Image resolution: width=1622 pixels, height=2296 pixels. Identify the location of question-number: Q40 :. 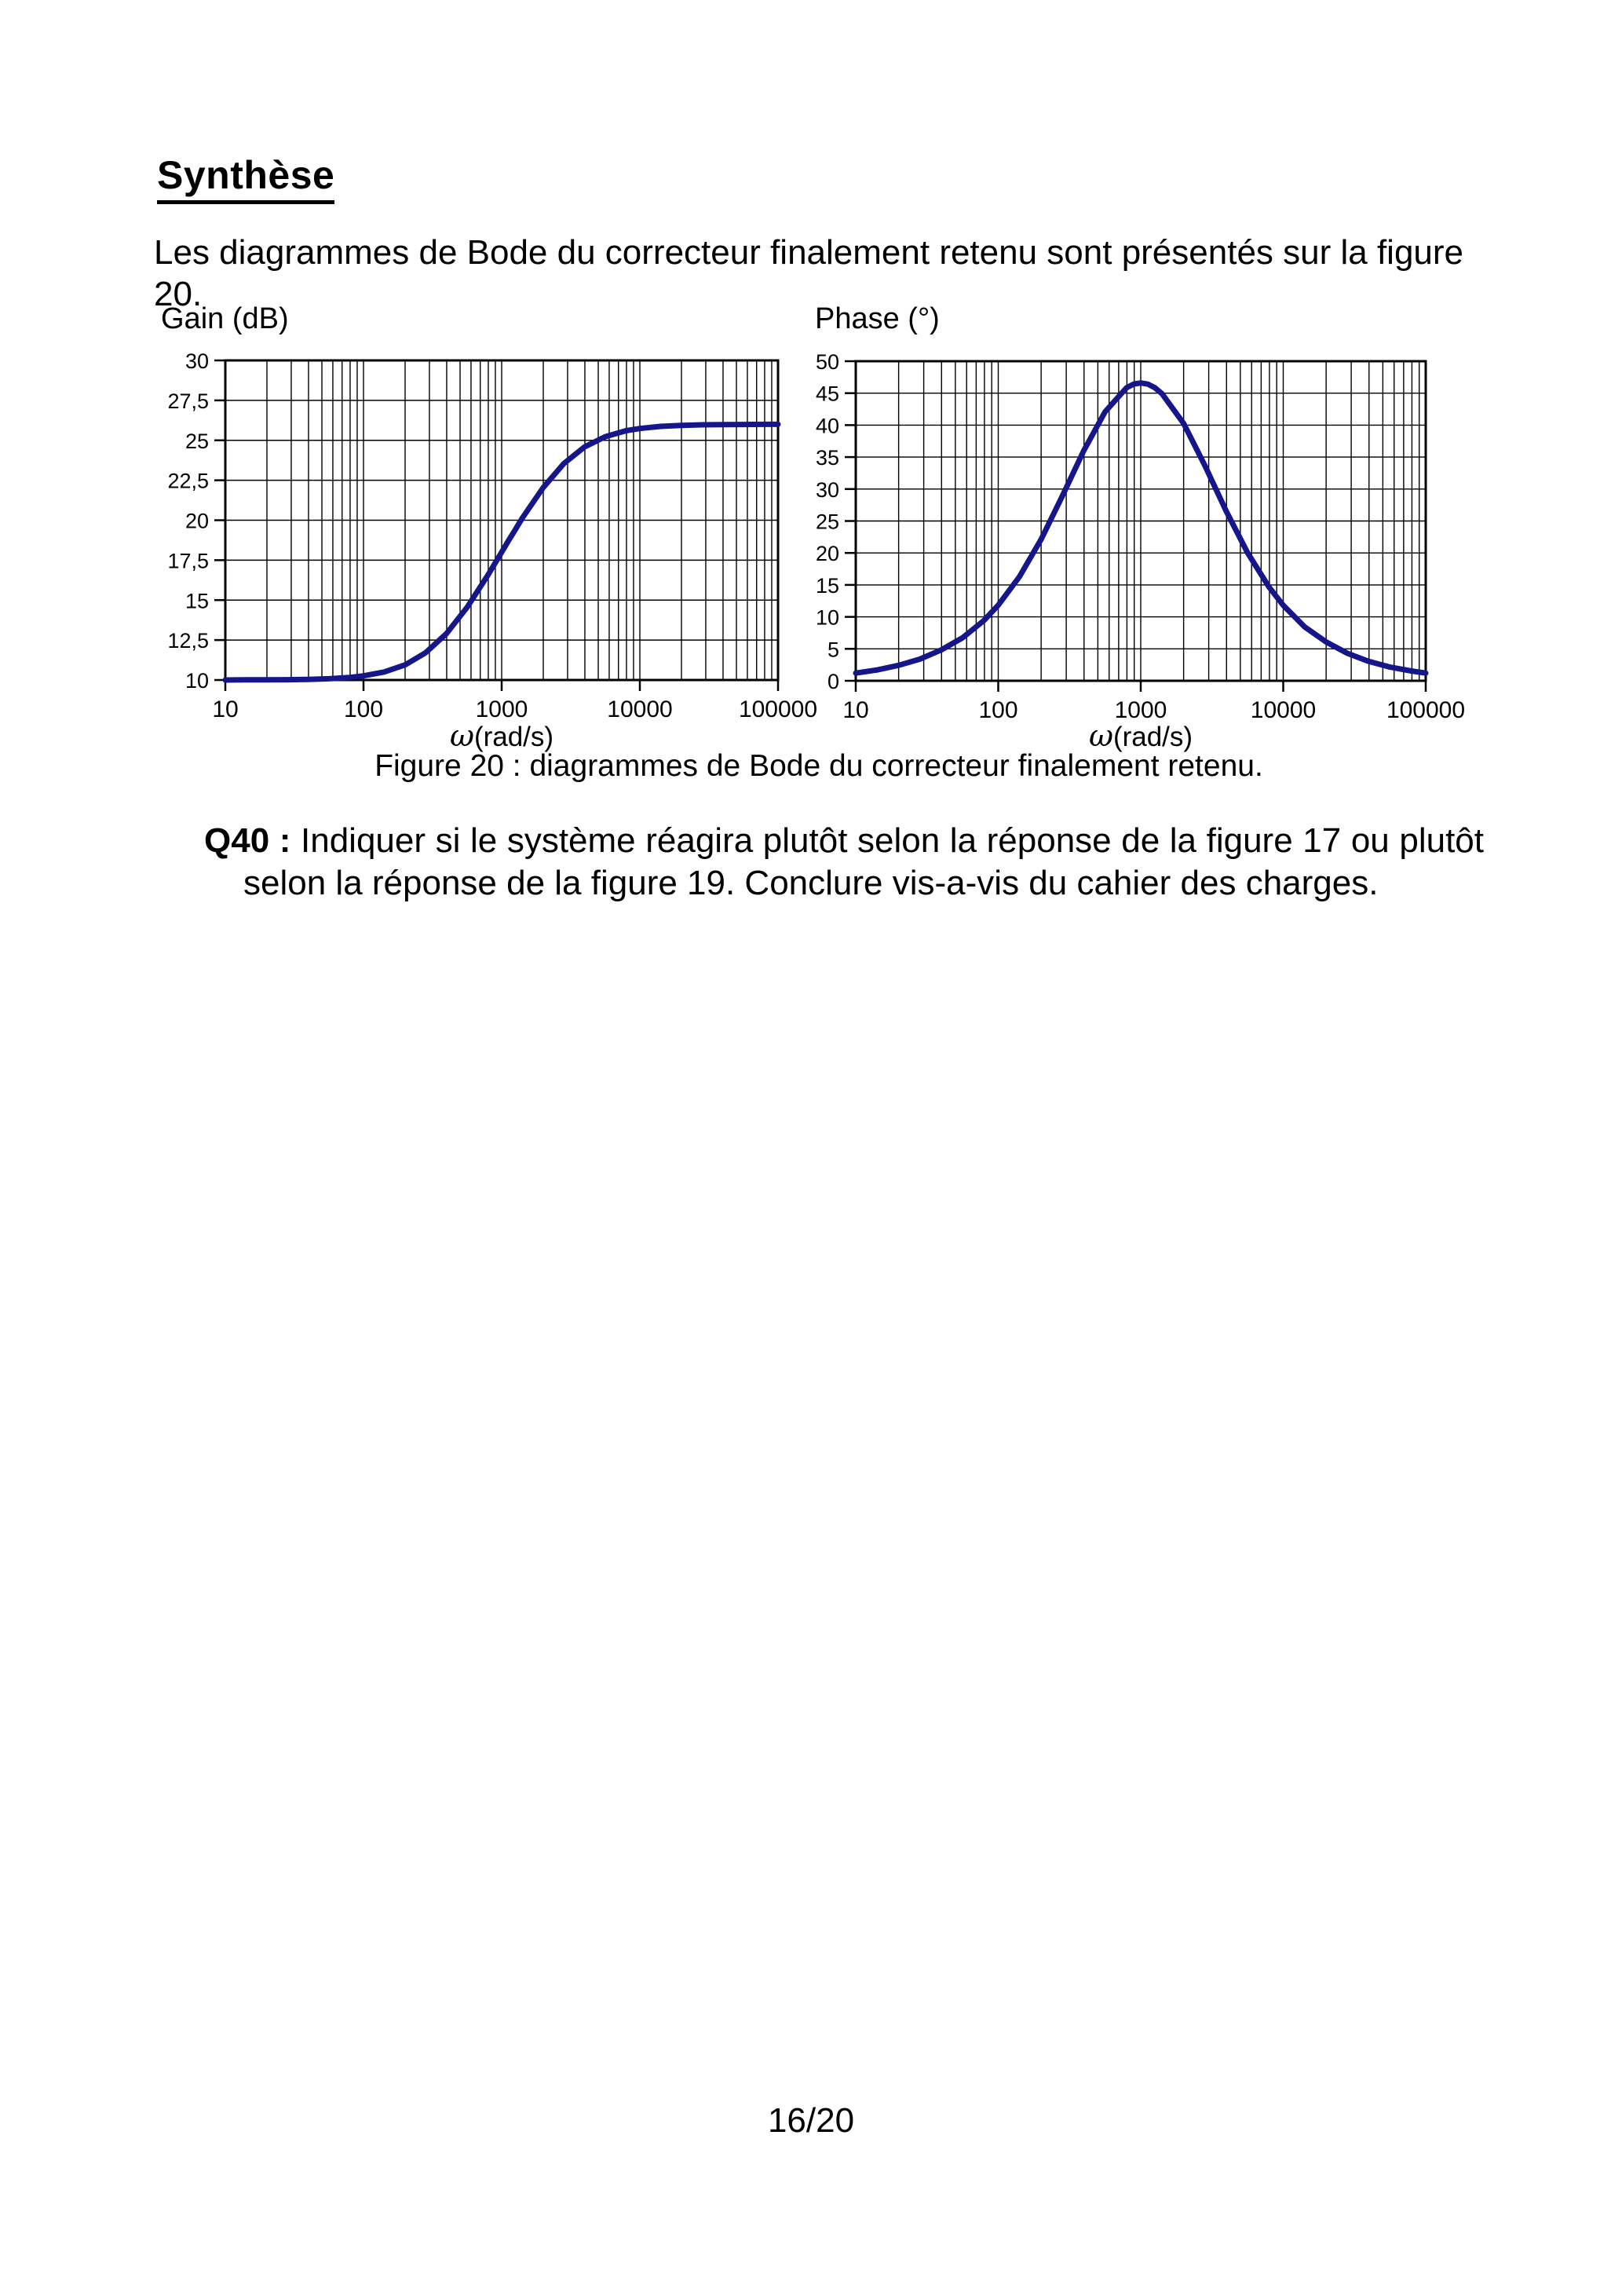
(247, 840).